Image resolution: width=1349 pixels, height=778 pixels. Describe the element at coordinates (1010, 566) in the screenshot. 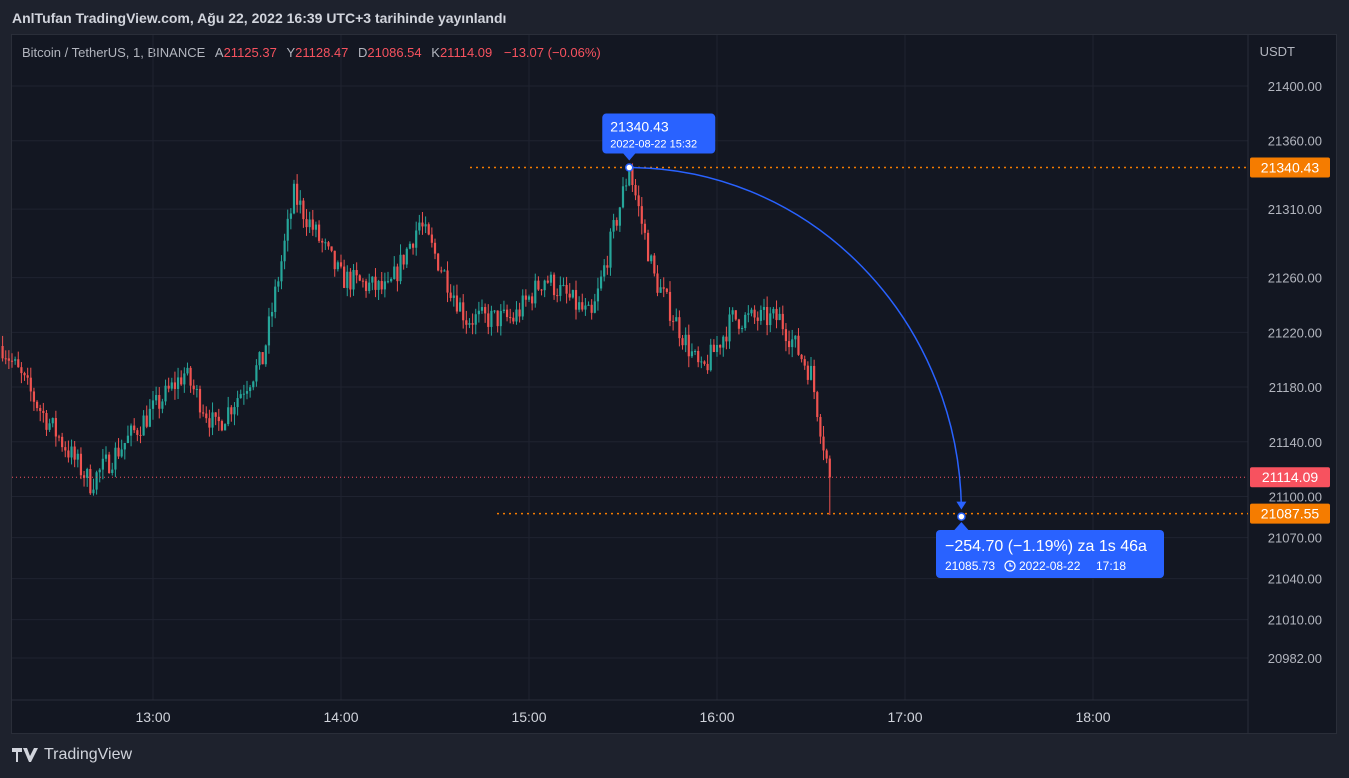

I see `clock-icon` at that location.